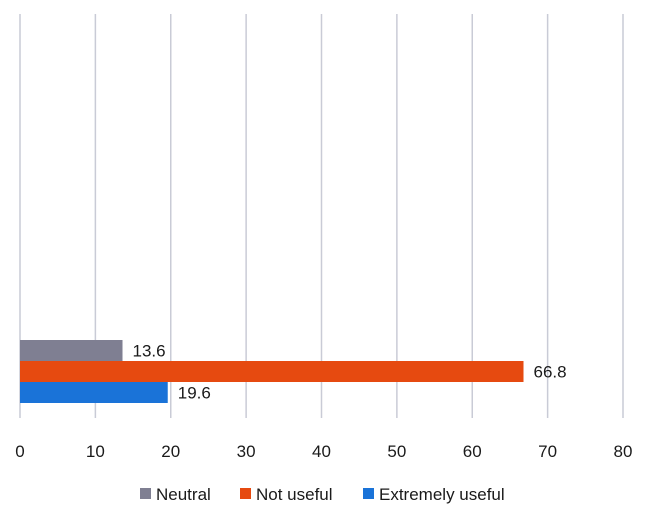 The image size is (647, 519). Describe the element at coordinates (194, 393) in the screenshot. I see `data-label: 19.6` at that location.